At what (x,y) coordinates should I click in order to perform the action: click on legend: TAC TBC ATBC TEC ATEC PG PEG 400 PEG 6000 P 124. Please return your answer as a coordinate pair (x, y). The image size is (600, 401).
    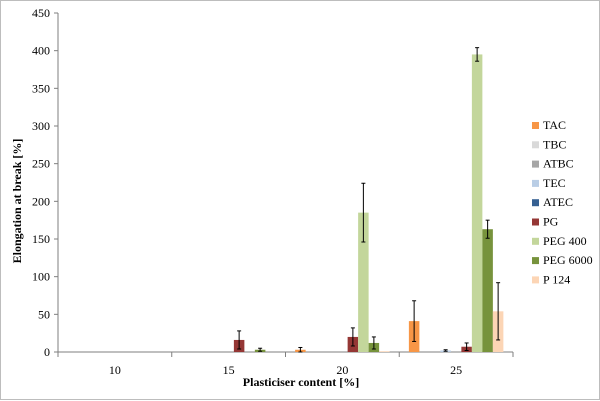
    Looking at the image, I should click on (562, 202).